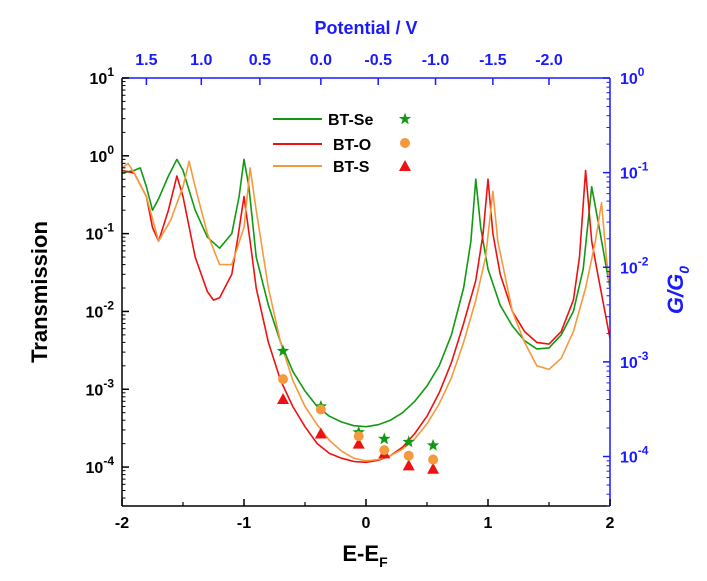 The image size is (707, 581). I want to click on right-tick-label-0-base: 10, so click(629, 458).